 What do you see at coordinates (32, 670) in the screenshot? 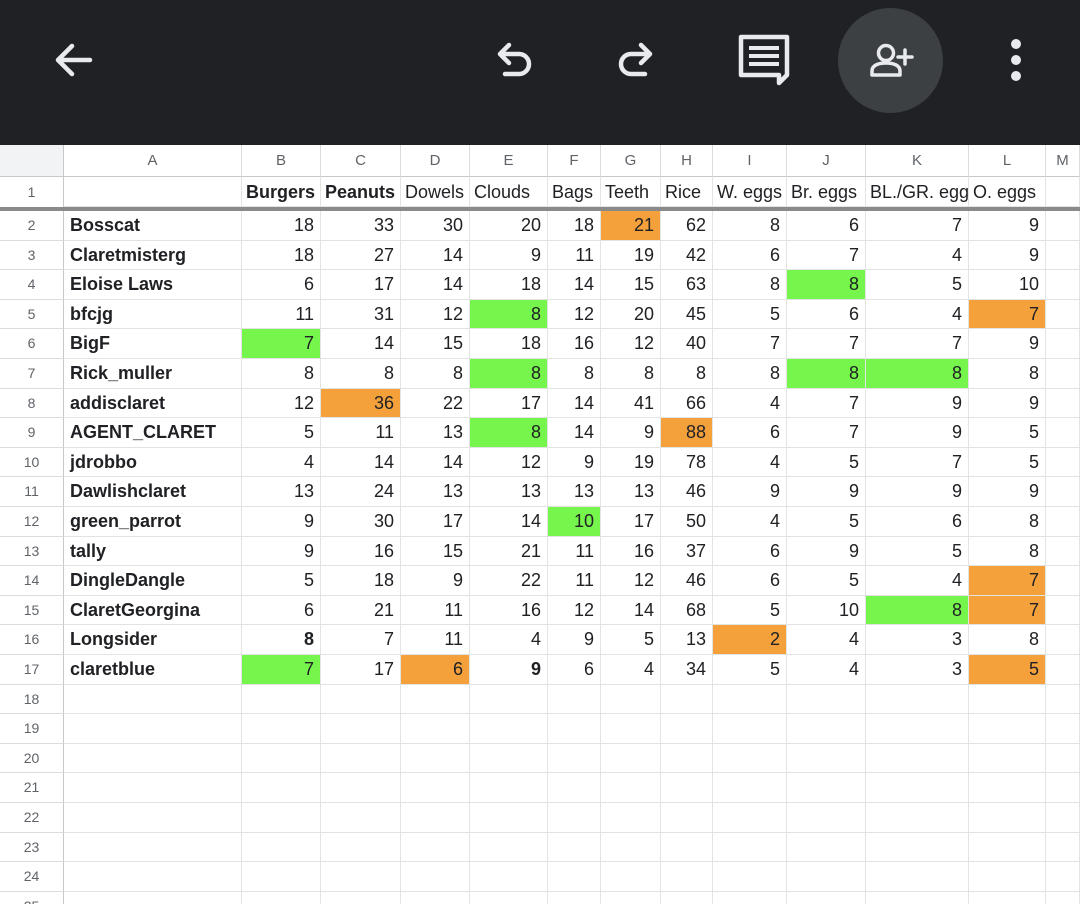
I see `row-header-17: 17` at bounding box center [32, 670].